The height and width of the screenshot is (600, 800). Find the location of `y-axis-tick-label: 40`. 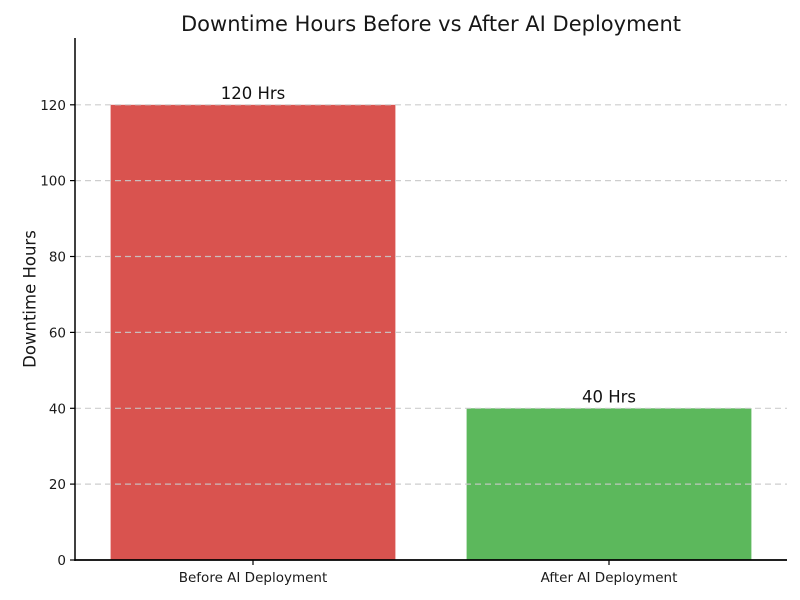

y-axis-tick-label: 40 is located at coordinates (57, 409).